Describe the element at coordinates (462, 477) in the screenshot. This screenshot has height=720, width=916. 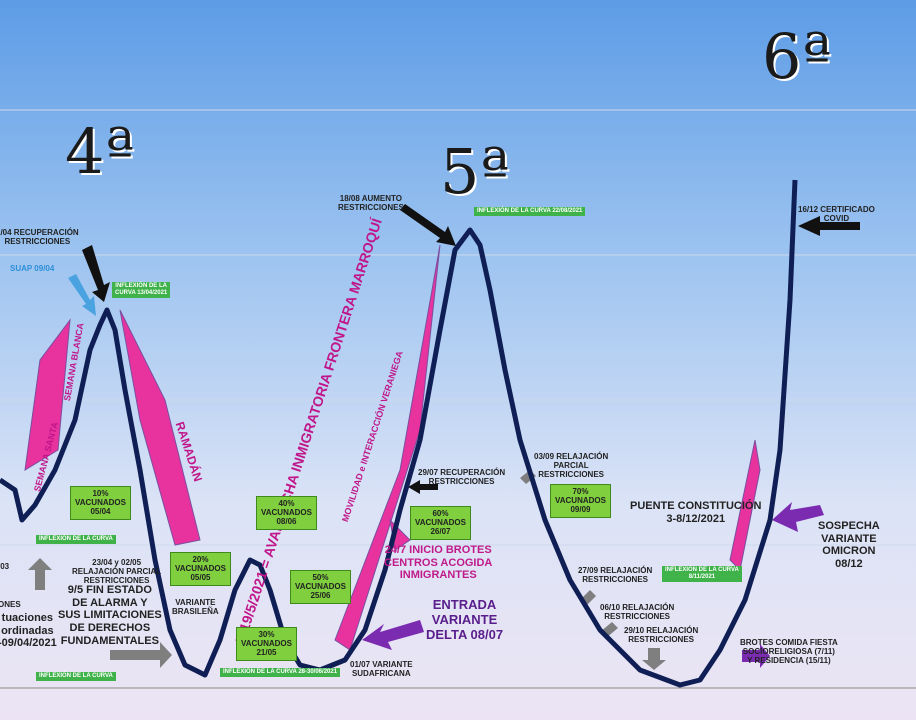
I see `annotation: 29/07 RECUPERACIÓN RESTRICCIONES` at that location.